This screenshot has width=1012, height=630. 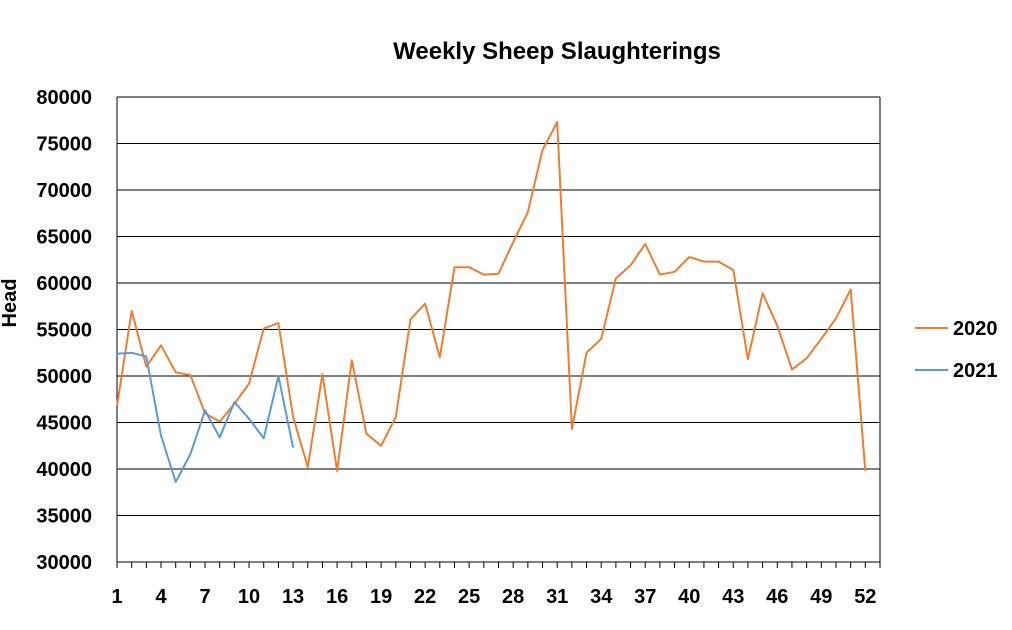 What do you see at coordinates (975, 329) in the screenshot?
I see `legend-label-2020: 2020` at bounding box center [975, 329].